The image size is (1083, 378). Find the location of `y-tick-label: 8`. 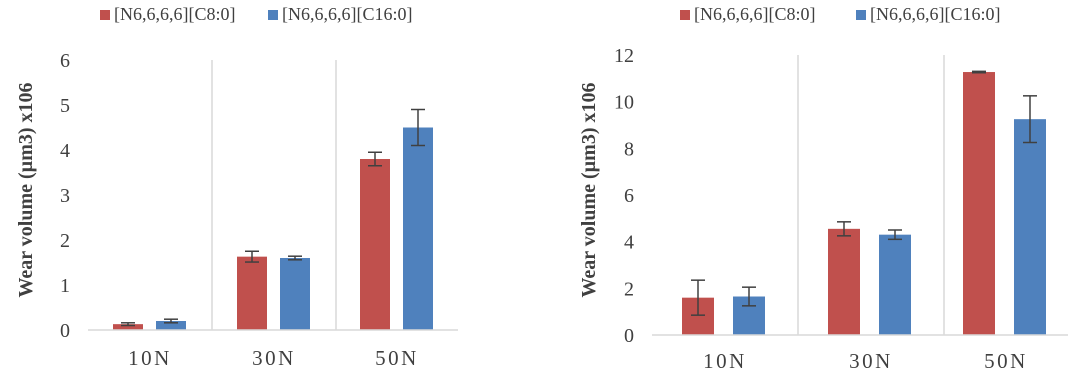

y-tick-label: 8 is located at coordinates (629, 149).